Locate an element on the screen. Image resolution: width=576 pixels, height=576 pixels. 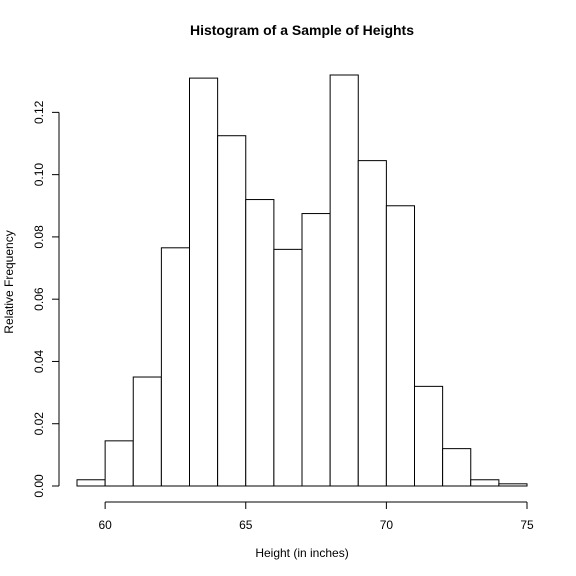
x-tick-label: 60 is located at coordinates (105, 525).